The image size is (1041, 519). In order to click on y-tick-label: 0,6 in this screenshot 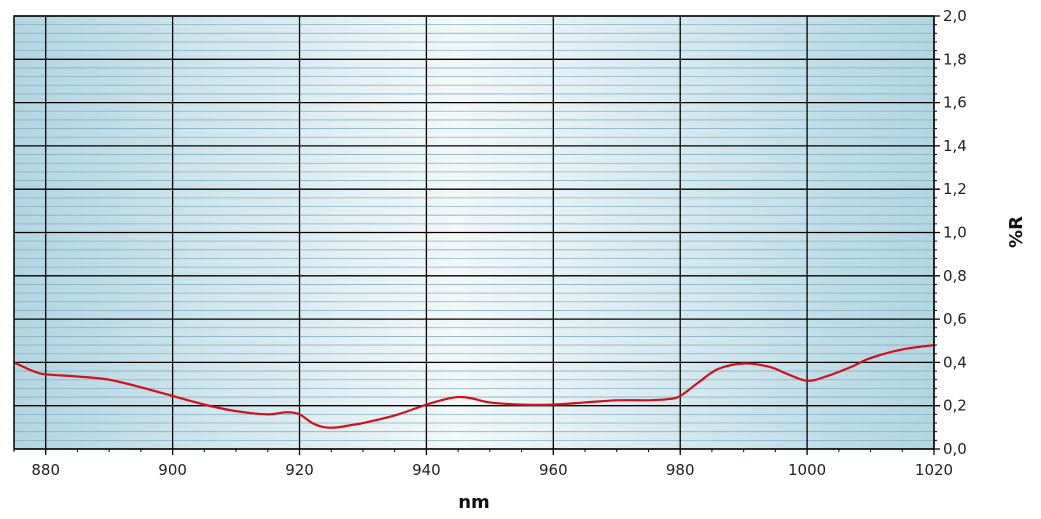, I will do `click(955, 319)`.